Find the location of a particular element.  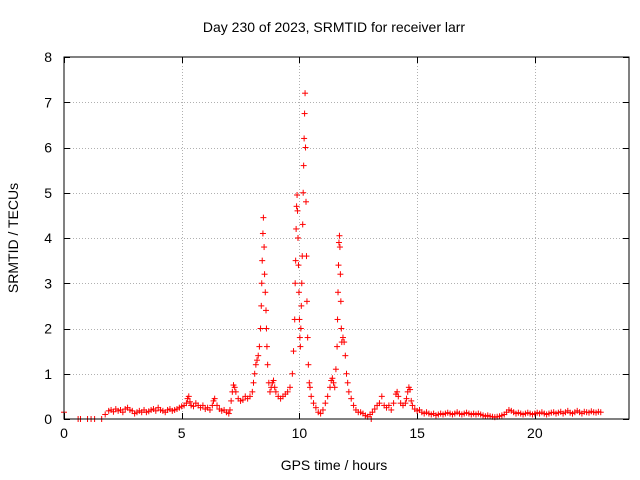

y-tick-label-1: 1 is located at coordinates (48, 374).